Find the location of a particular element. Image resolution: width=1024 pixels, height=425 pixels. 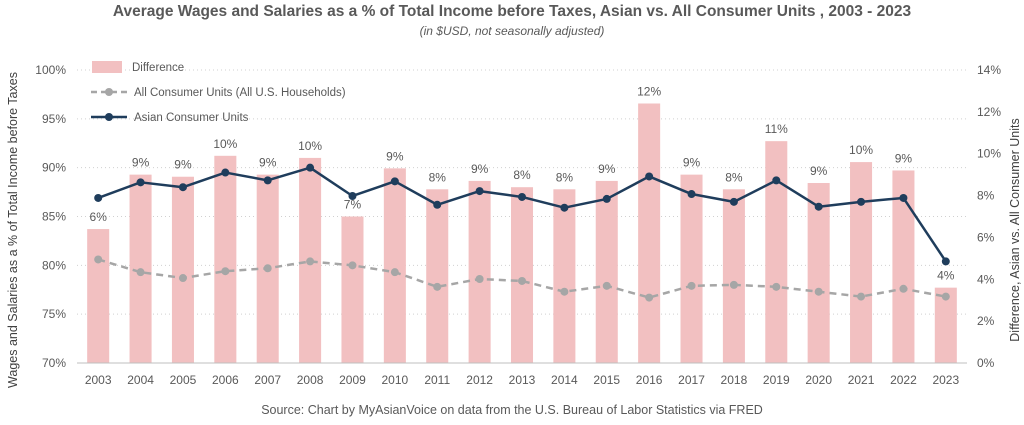

legend-label-all-consumer-units: All Consumer Units (All U.S. Households) is located at coordinates (240, 93).